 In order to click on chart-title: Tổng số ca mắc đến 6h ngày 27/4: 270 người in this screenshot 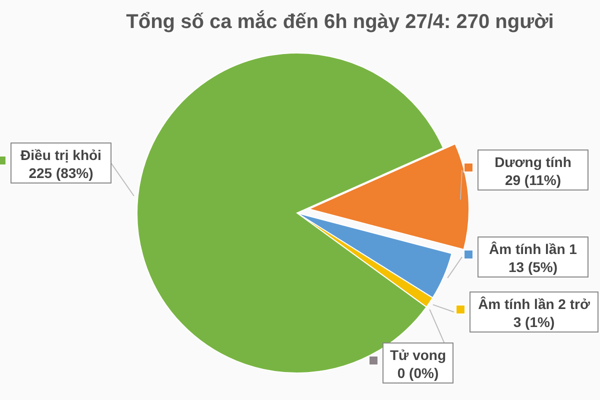, I will do `click(340, 21)`.